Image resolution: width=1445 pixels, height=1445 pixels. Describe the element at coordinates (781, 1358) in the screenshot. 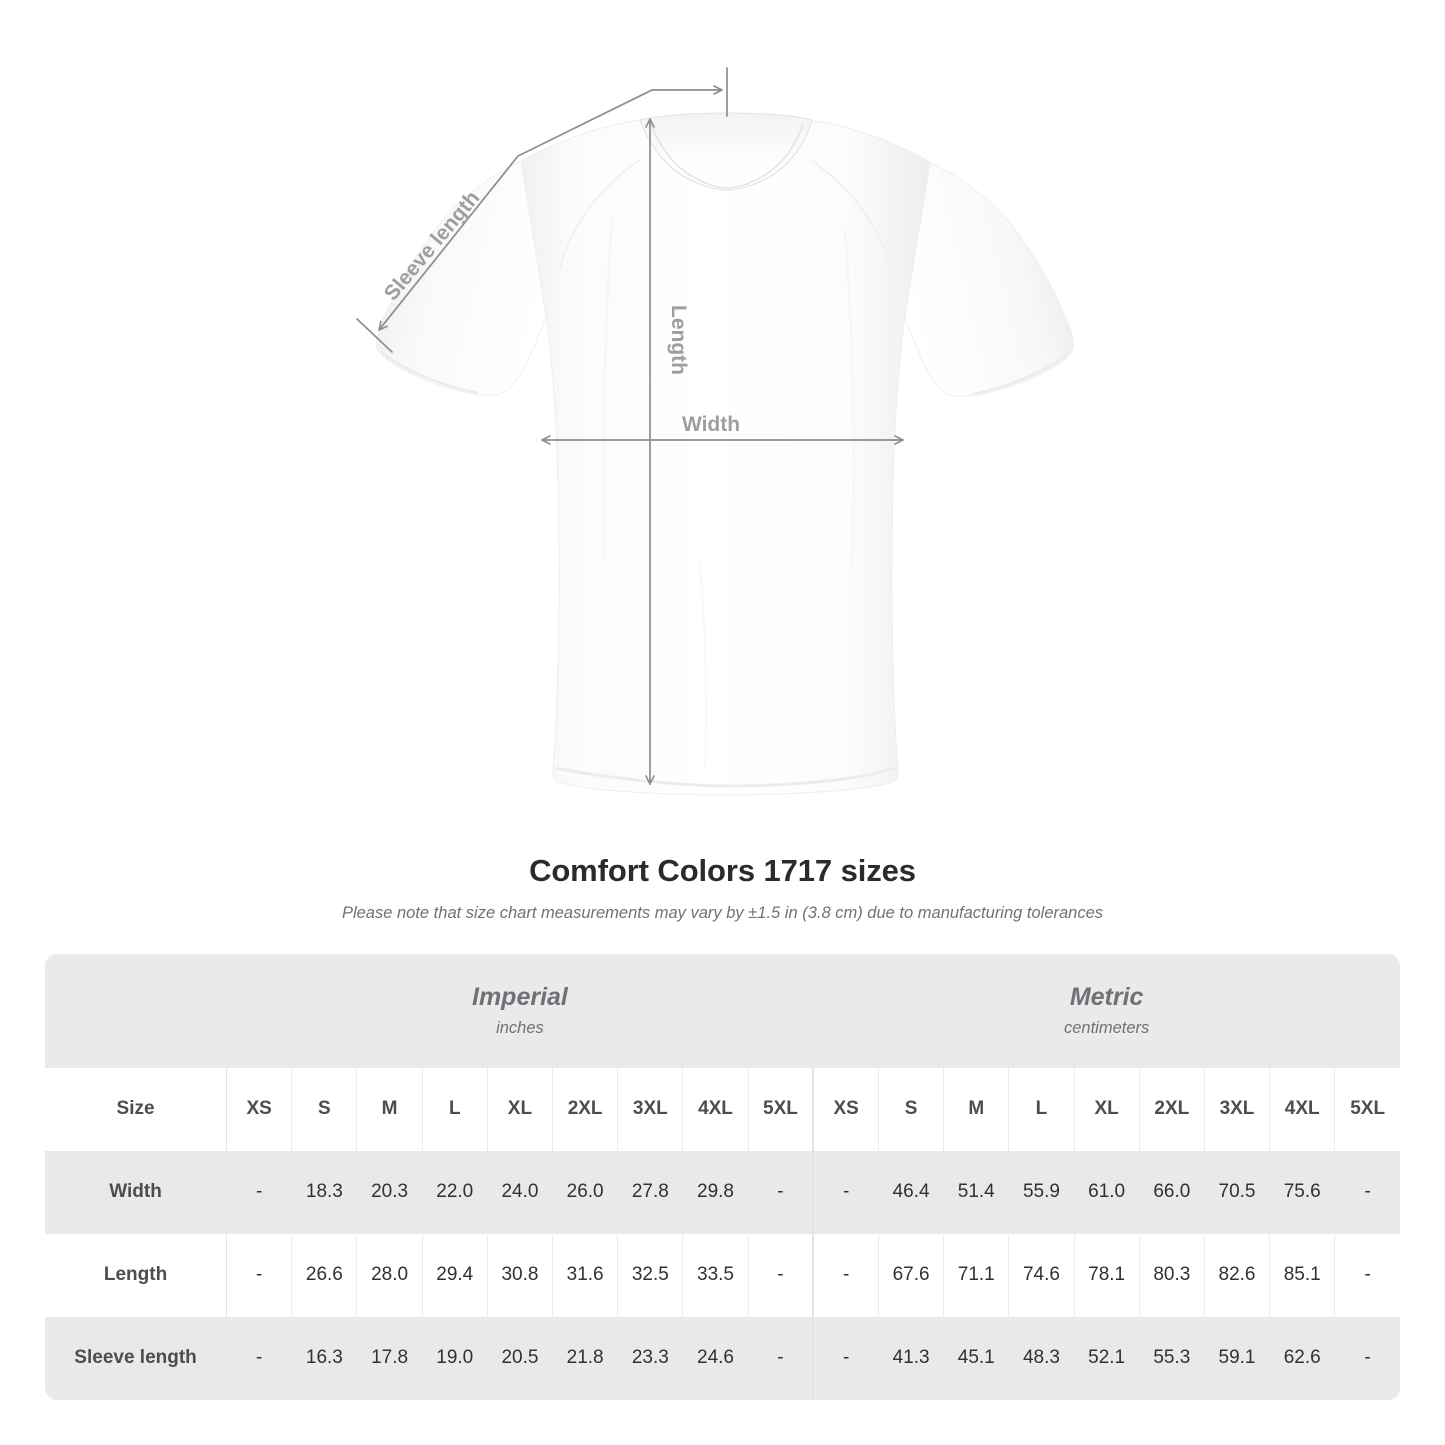

I see `cell-sleeve-imperial-5xl: -` at that location.